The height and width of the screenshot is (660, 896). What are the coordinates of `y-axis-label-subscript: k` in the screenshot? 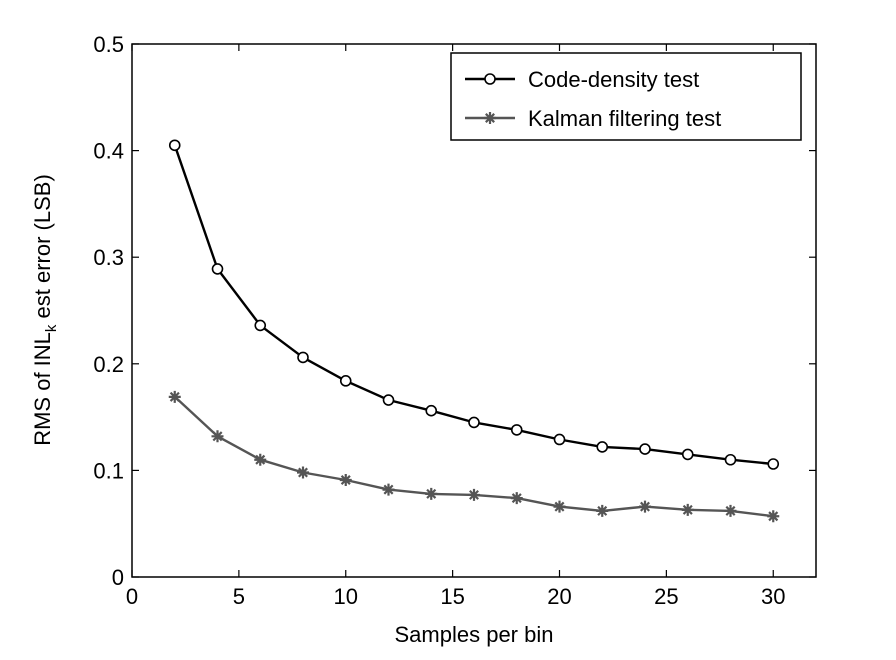 It's located at (51, 328).